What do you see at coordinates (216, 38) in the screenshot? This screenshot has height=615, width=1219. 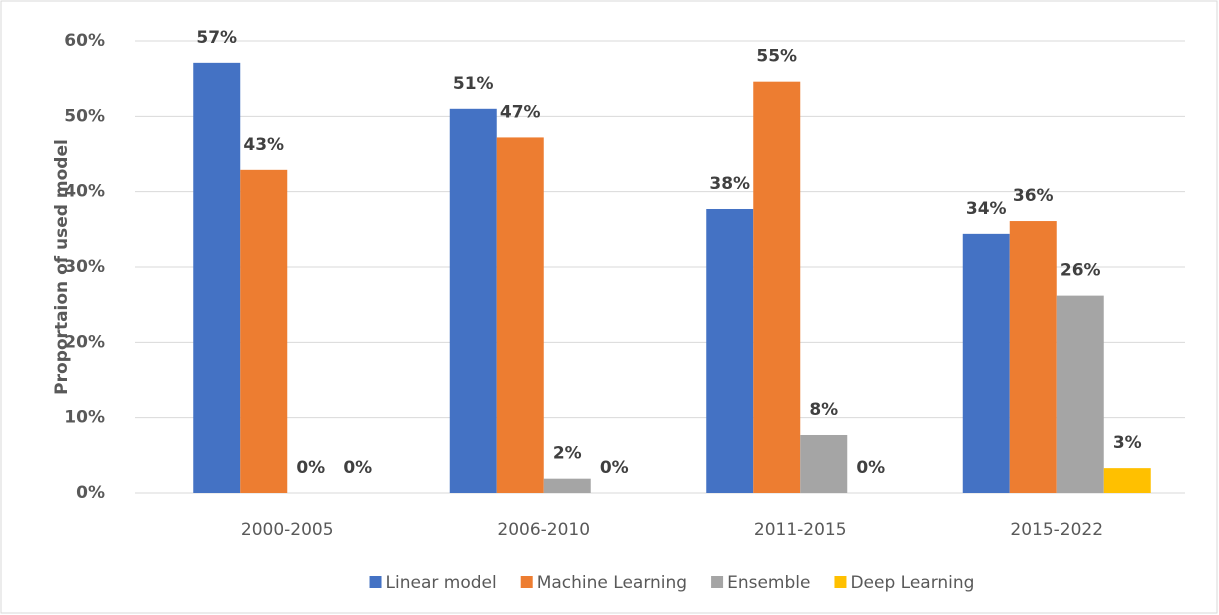 I see `value-label: 57%` at bounding box center [216, 38].